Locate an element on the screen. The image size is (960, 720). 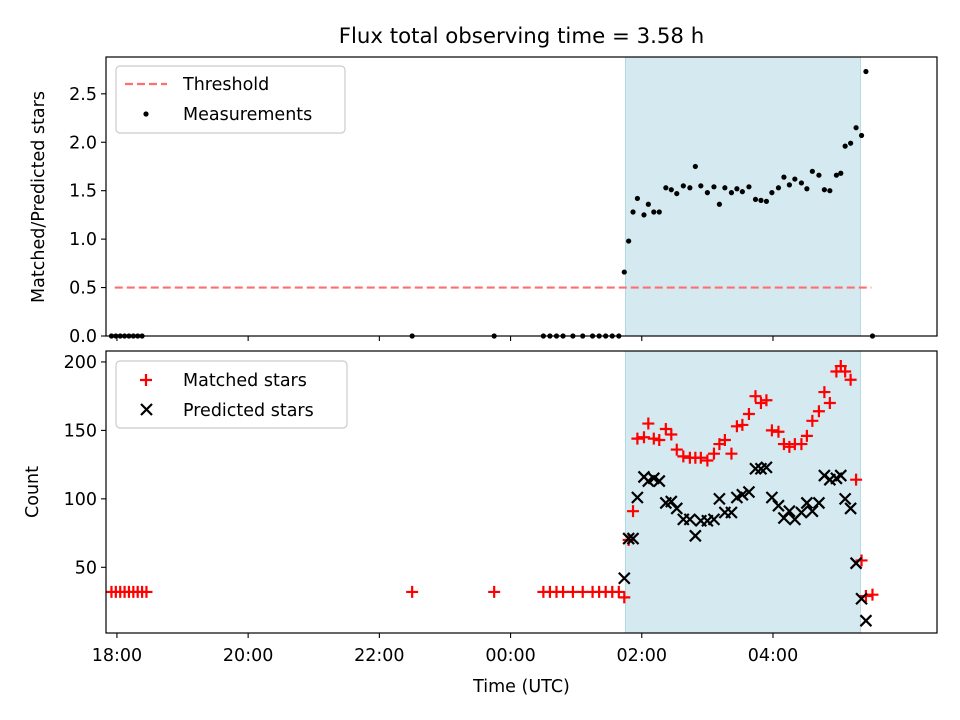
count-panel-shade is located at coordinates (742, 492).